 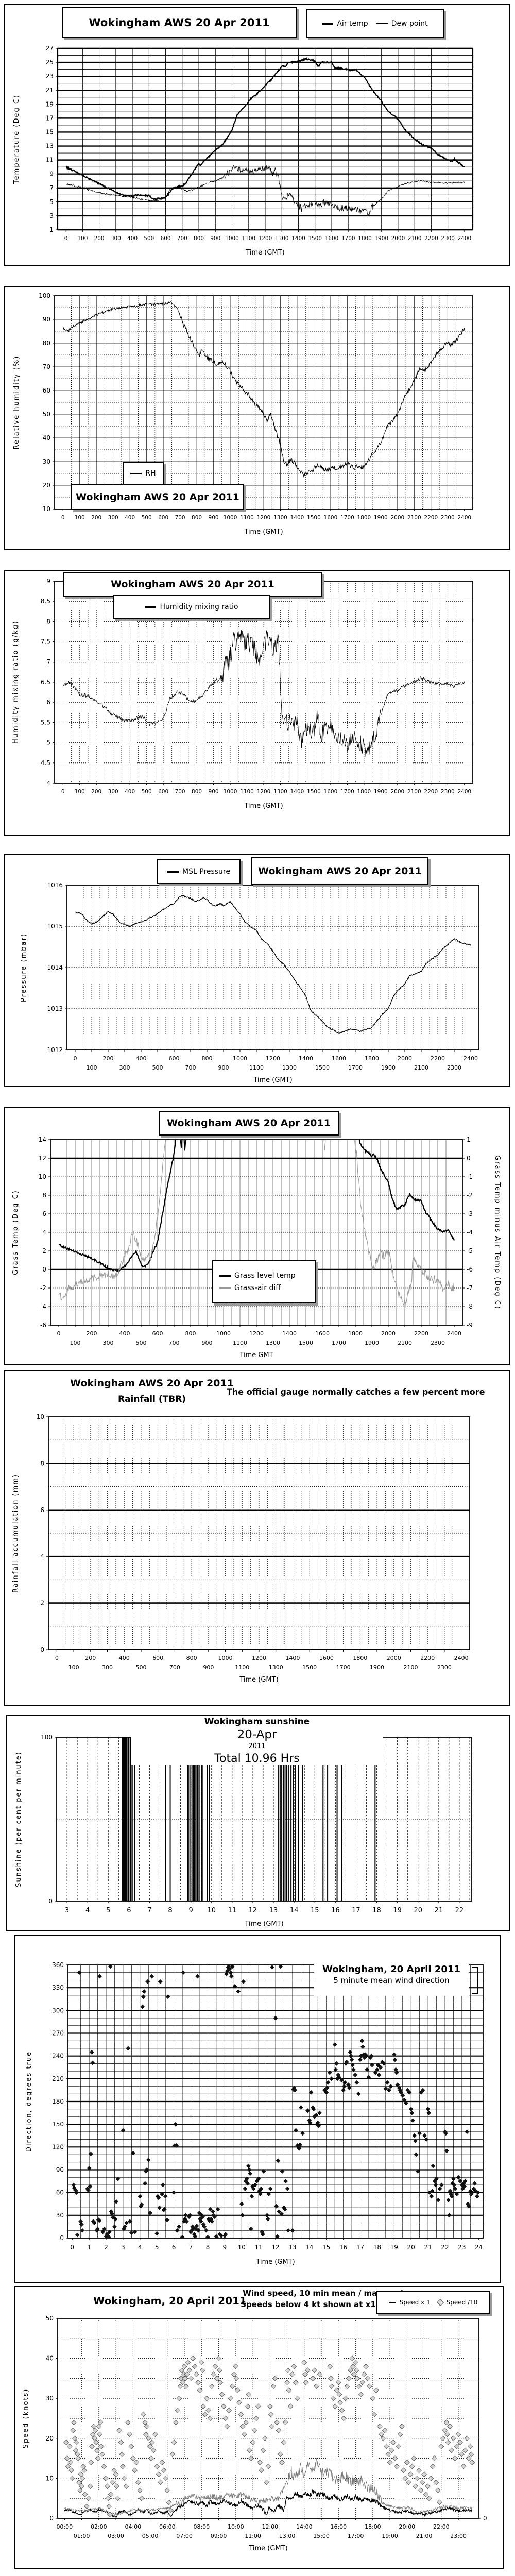 What do you see at coordinates (256, 1067) in the screenshot?
I see `svg-text: 1100` at bounding box center [256, 1067].